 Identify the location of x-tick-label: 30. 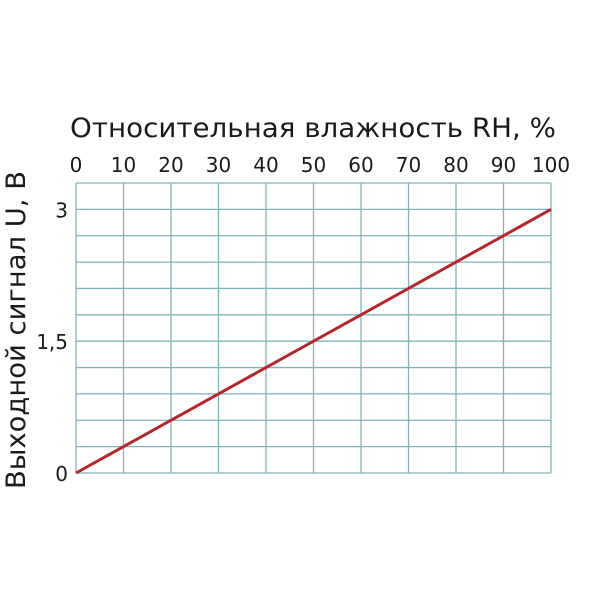
(218, 165).